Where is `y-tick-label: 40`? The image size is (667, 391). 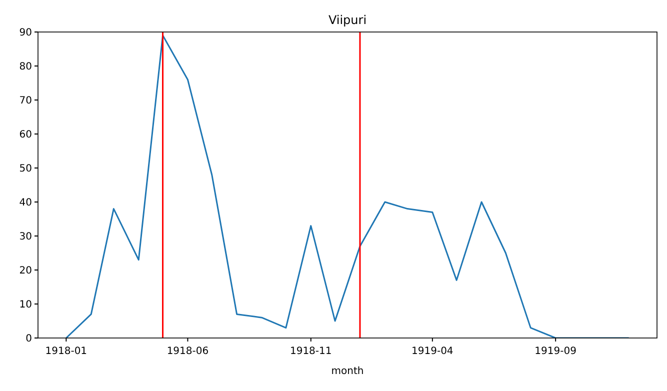
y-tick-label: 40 is located at coordinates (25, 203).